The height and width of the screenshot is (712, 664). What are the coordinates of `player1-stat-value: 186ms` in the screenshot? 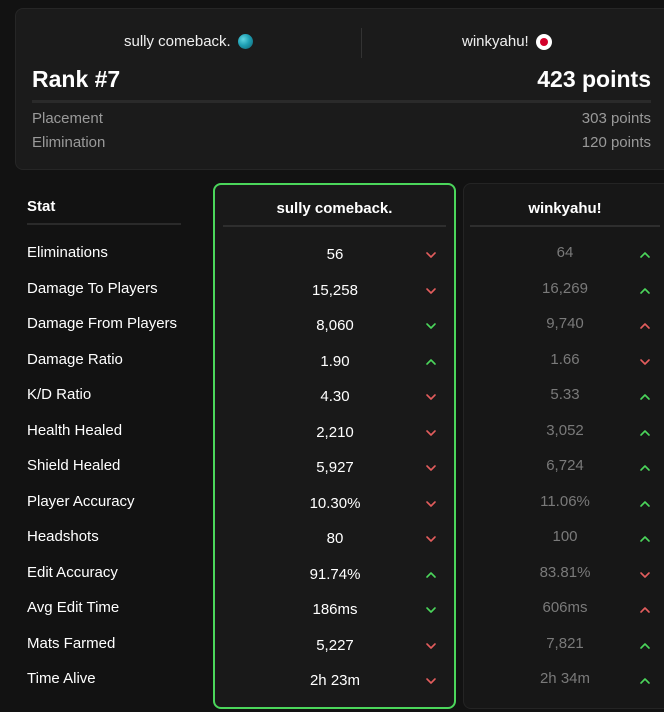 It's located at (335, 609).